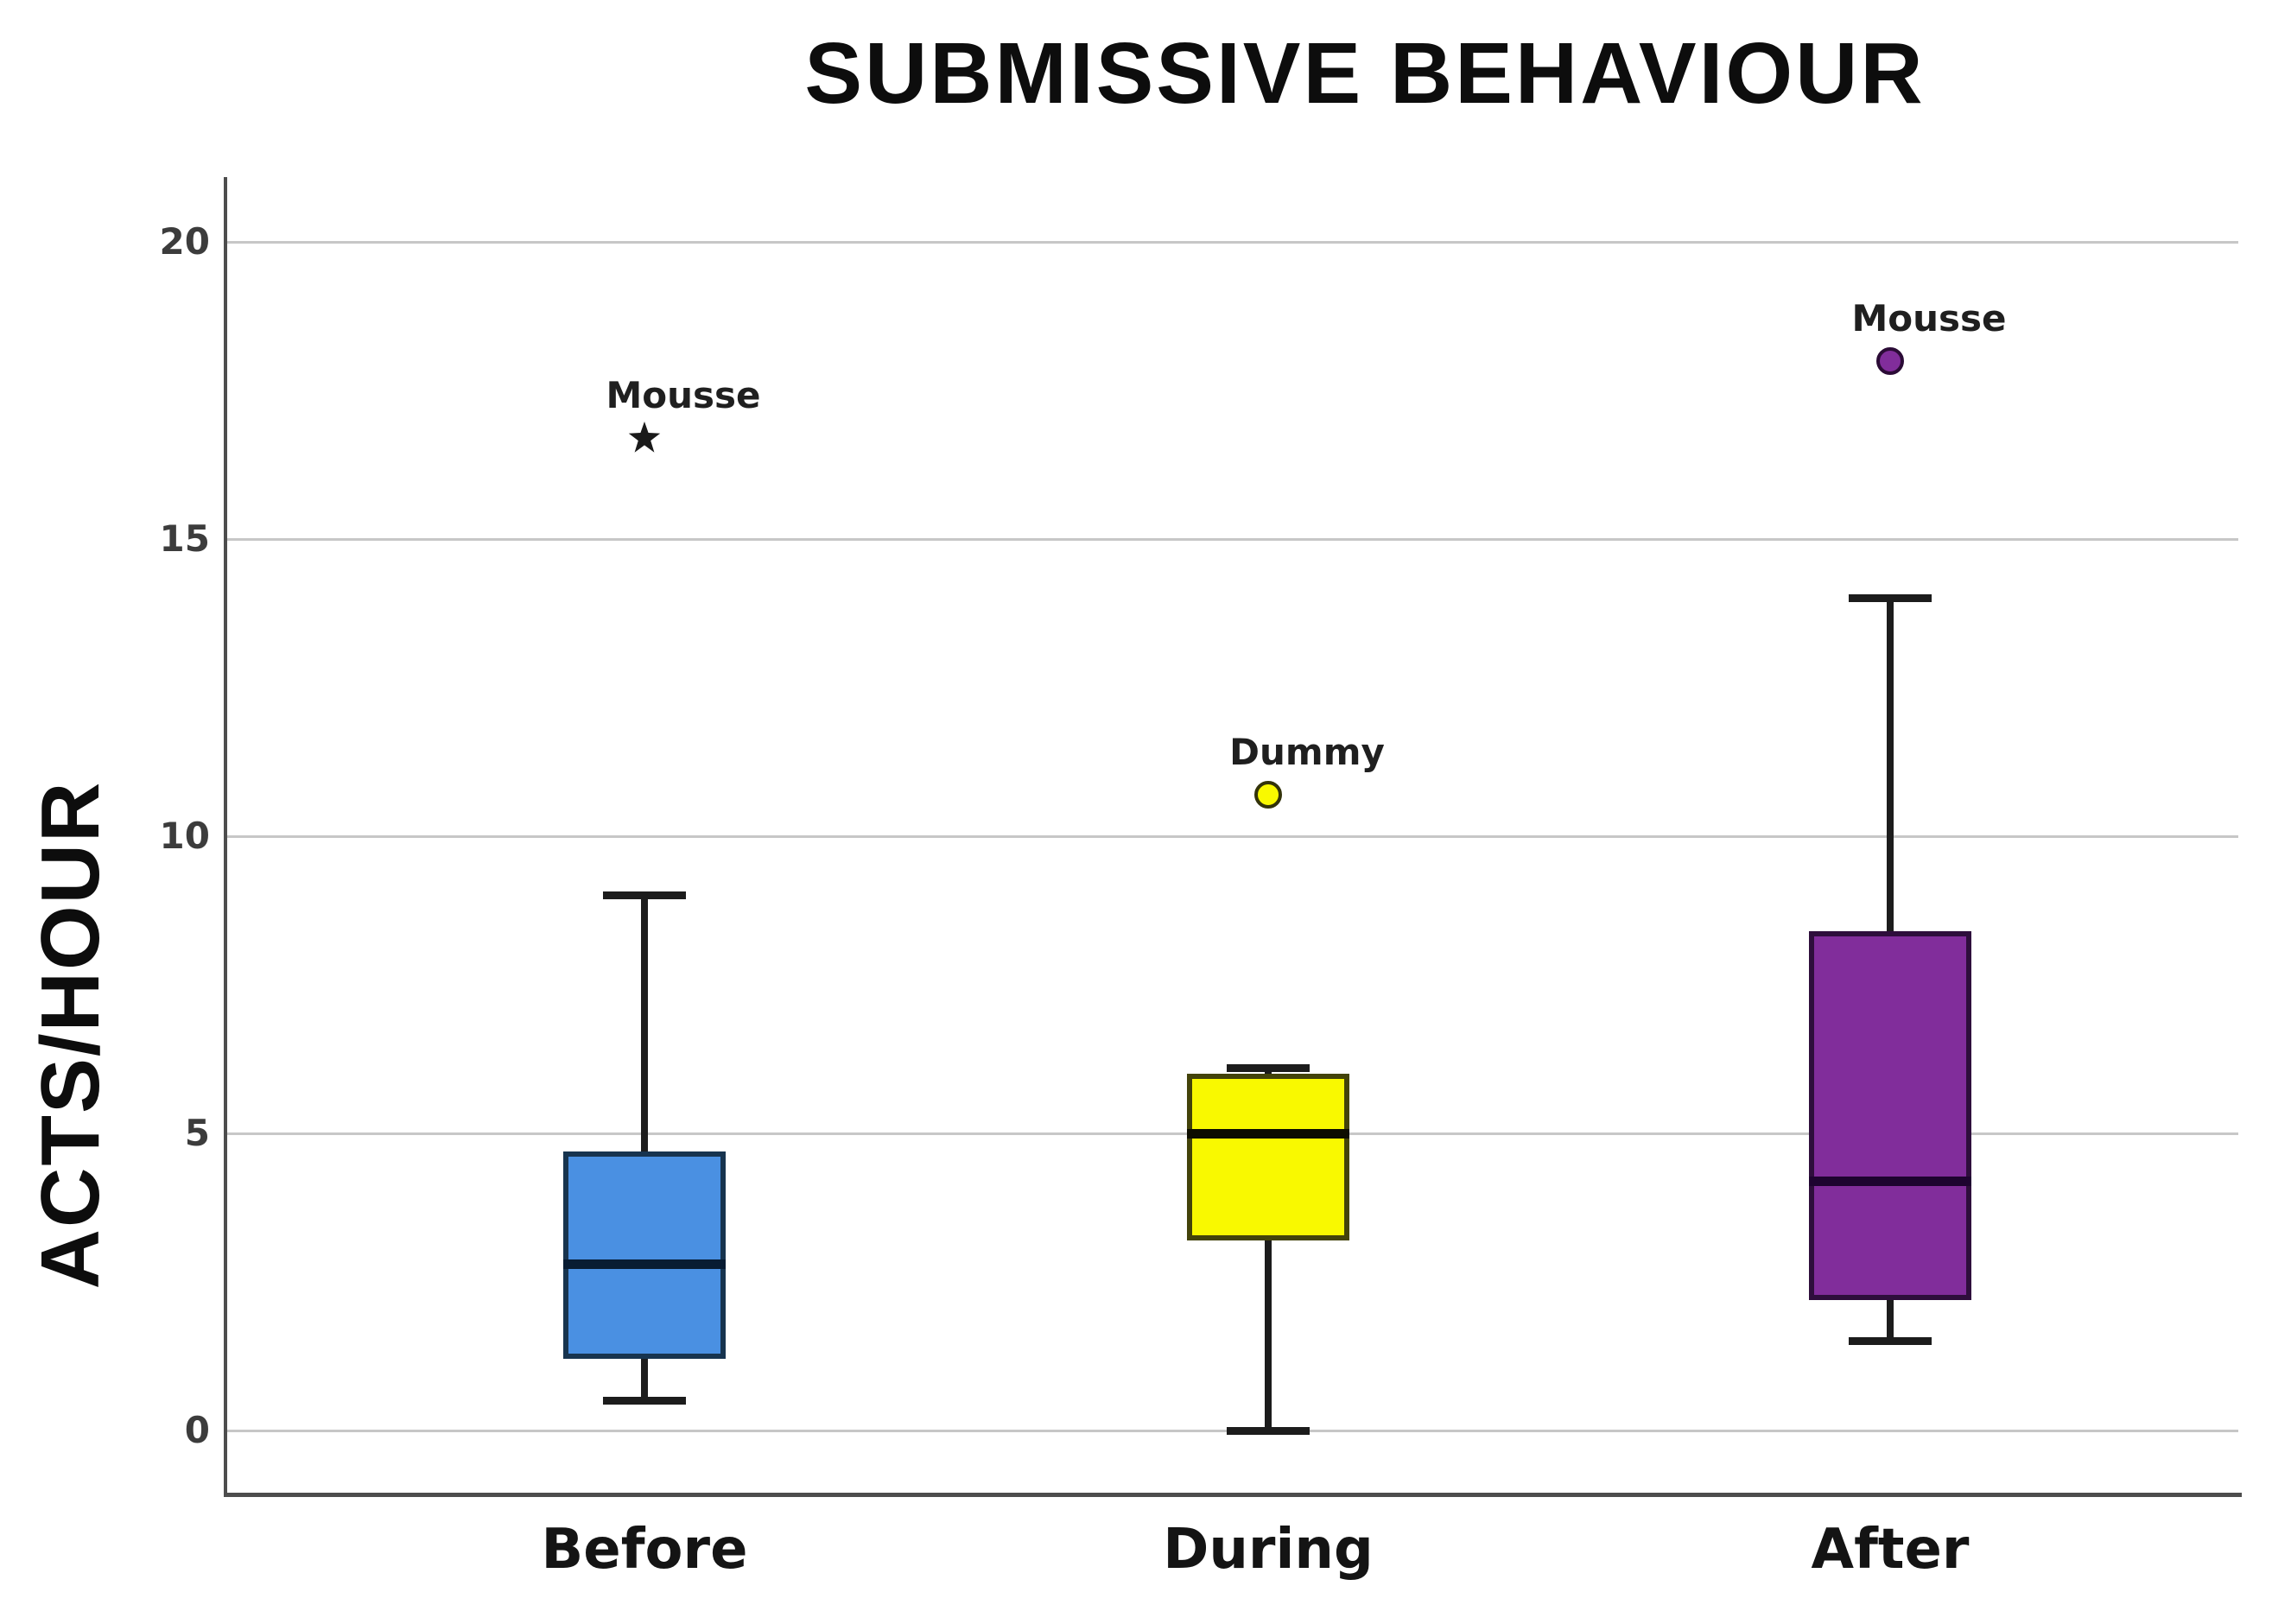 The width and height of the screenshot is (2291, 1624). Describe the element at coordinates (1890, 598) in the screenshot. I see `whisker-cap-upper-After` at that location.